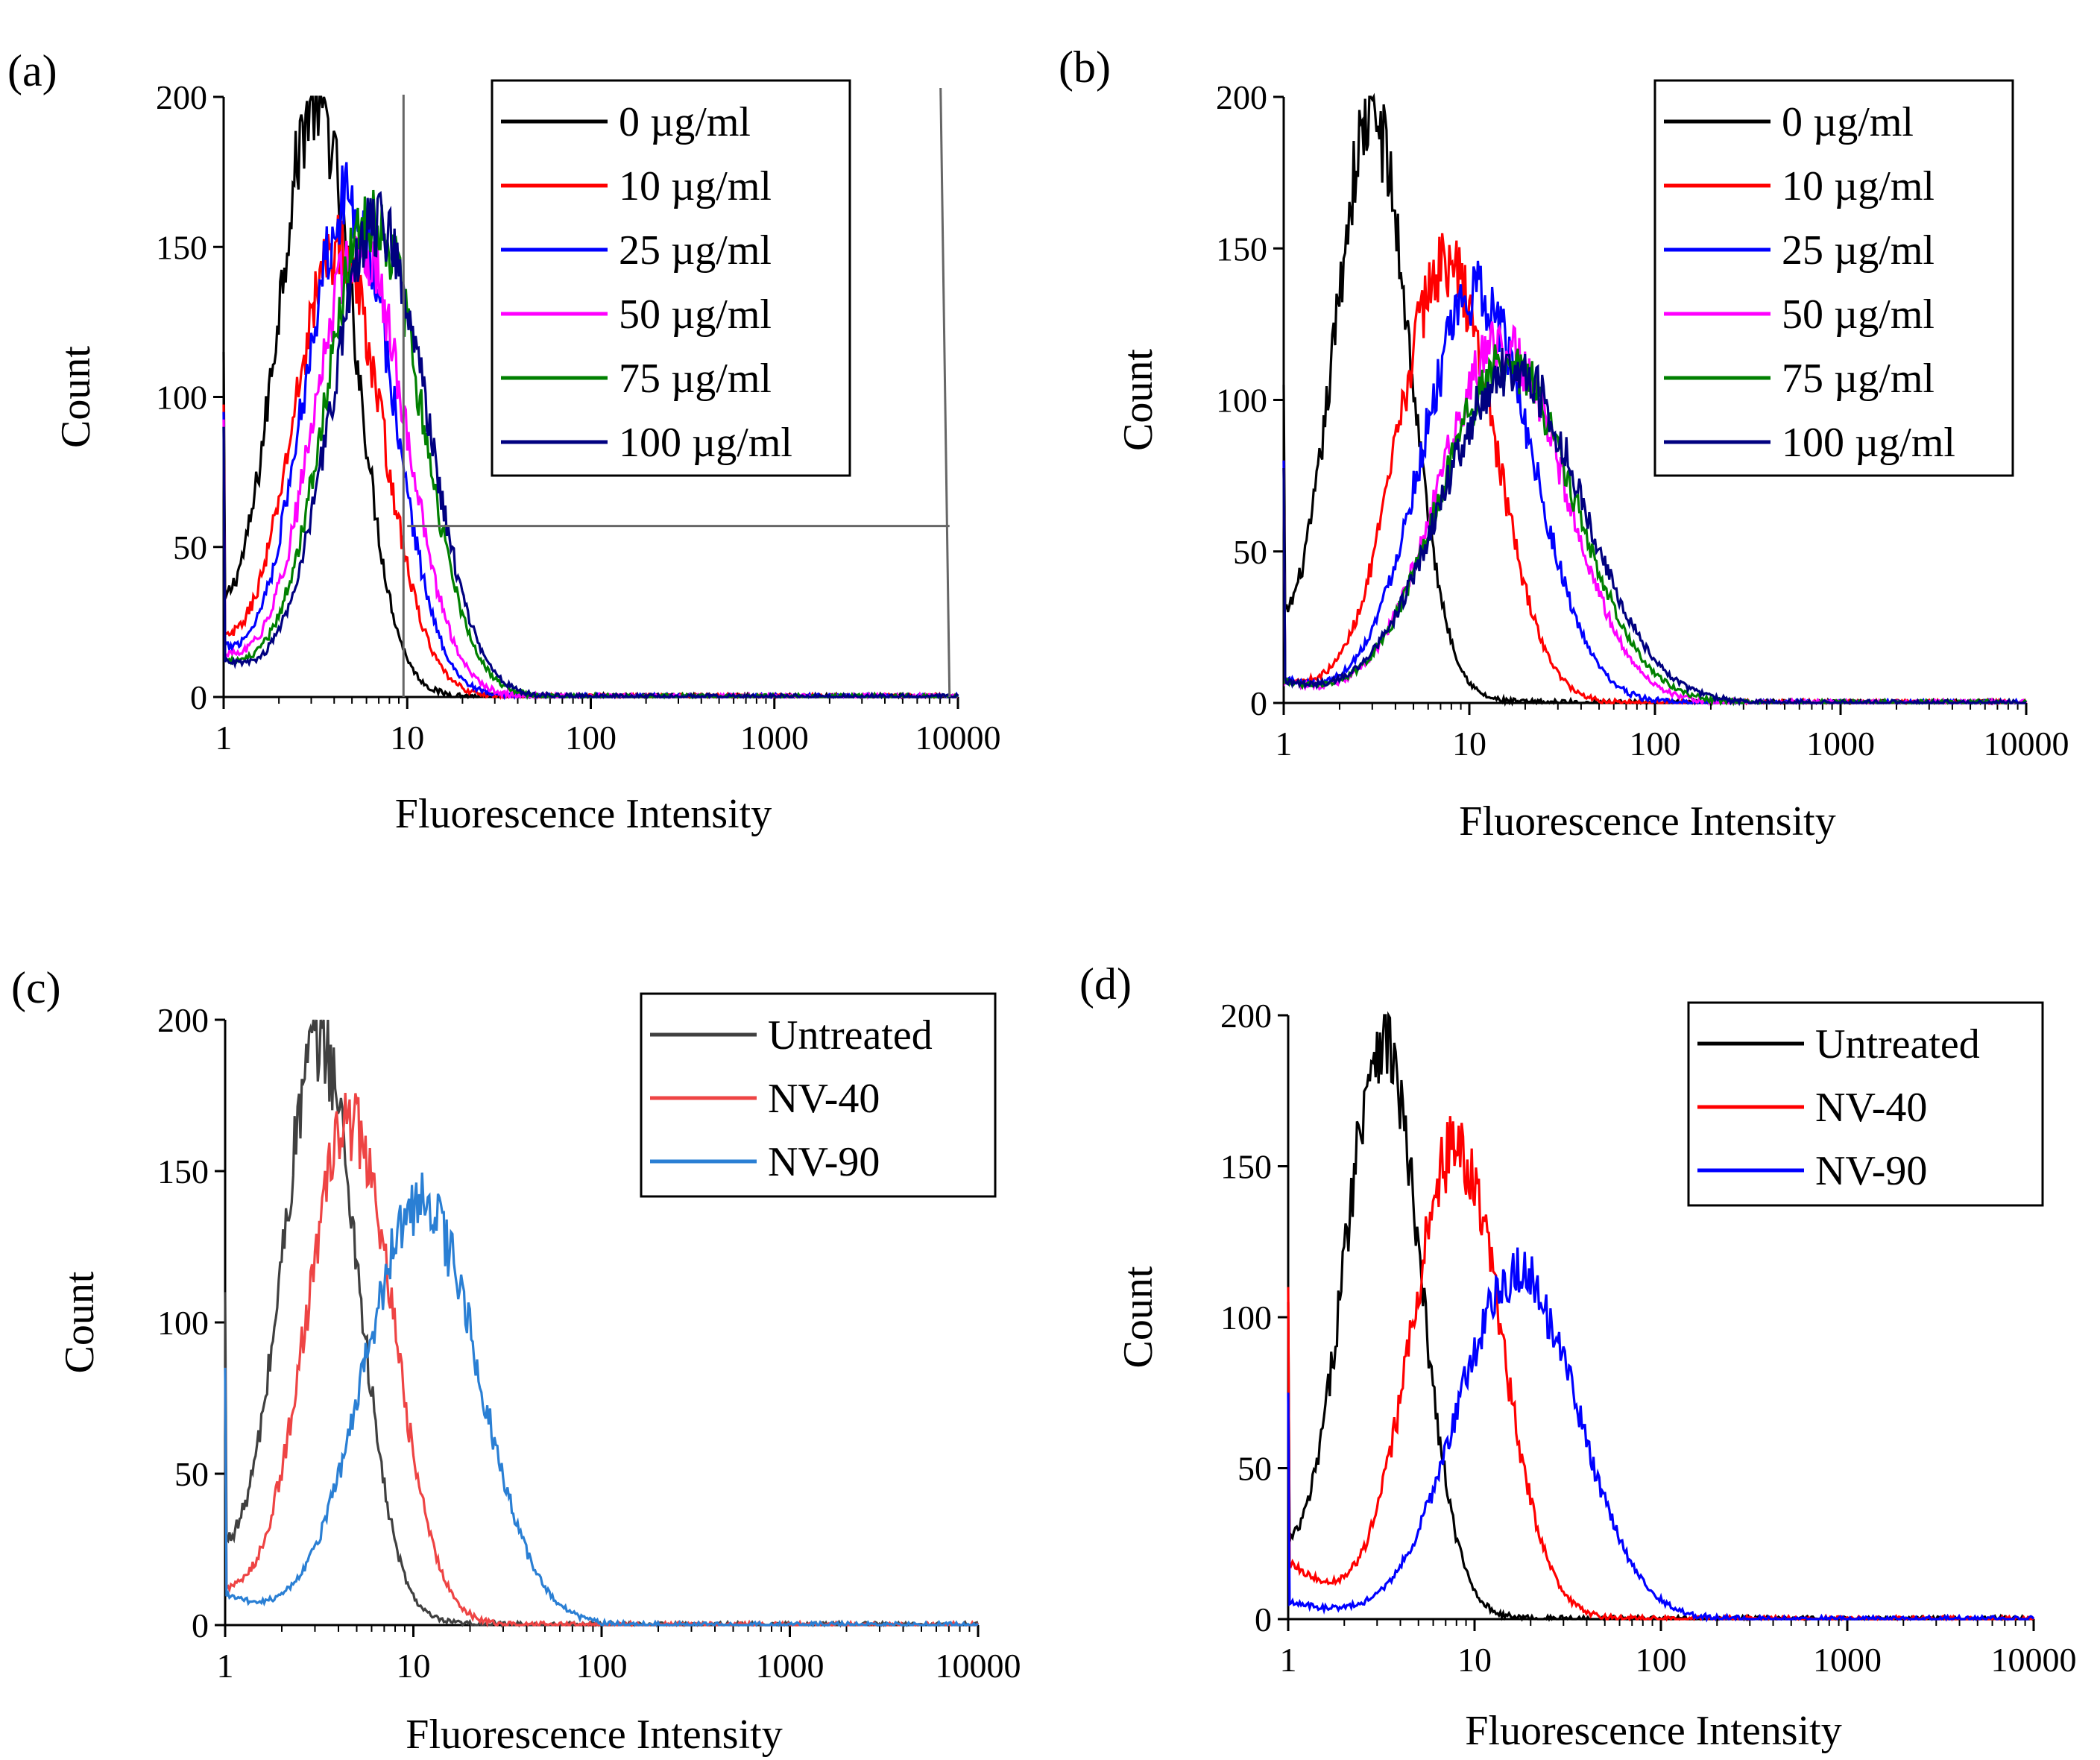  Describe the element at coordinates (32, 70) in the screenshot. I see `panel-label: (a)` at that location.